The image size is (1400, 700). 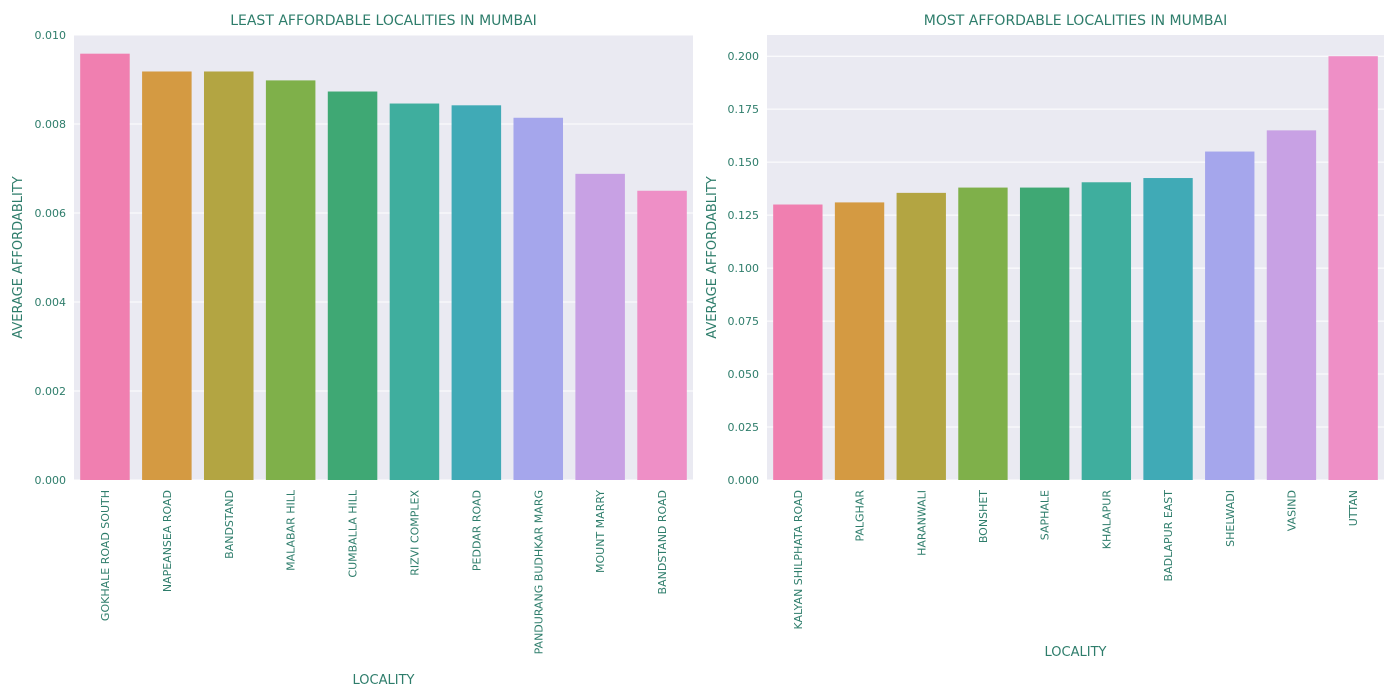 I want to click on x-tick-label: PALGHAR, so click(x=860, y=516).